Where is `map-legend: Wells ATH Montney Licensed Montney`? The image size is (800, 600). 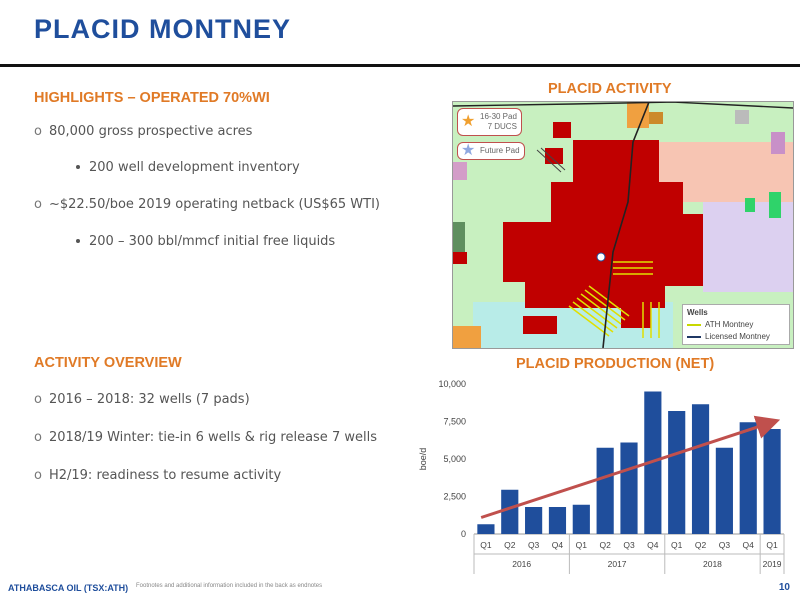 map-legend: Wells ATH Montney Licensed Montney is located at coordinates (736, 324).